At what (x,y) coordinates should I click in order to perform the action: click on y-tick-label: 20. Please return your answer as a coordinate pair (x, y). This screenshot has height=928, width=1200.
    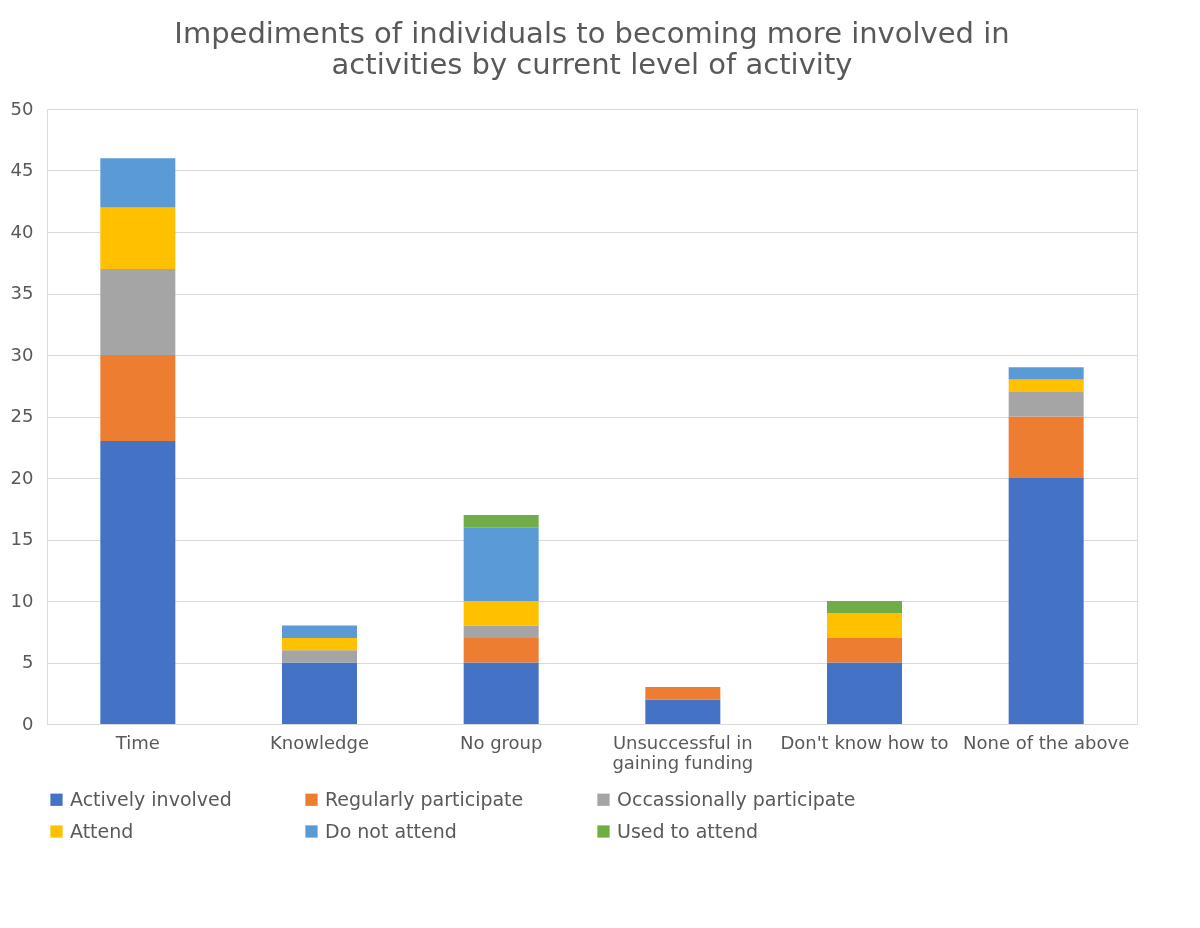
    Looking at the image, I should click on (22, 477).